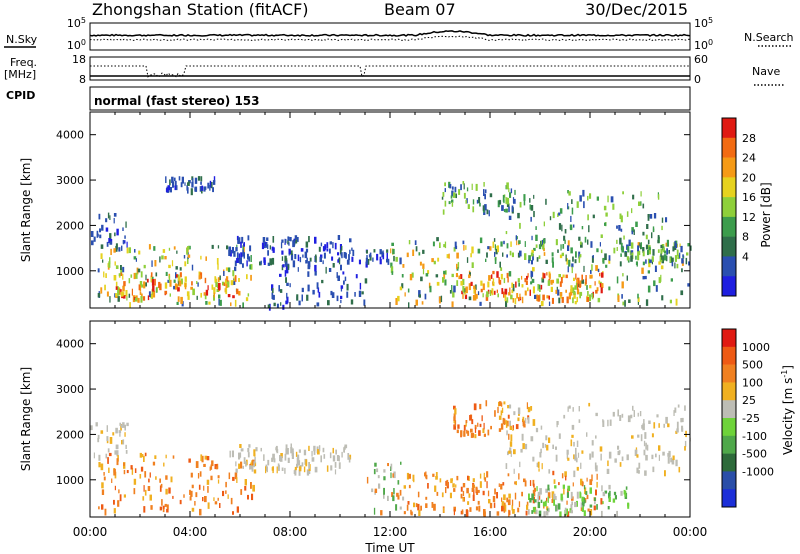 This screenshot has height=554, width=800. Describe the element at coordinates (590, 532) in the screenshot. I see `time-tick-label: 20:00` at that location.